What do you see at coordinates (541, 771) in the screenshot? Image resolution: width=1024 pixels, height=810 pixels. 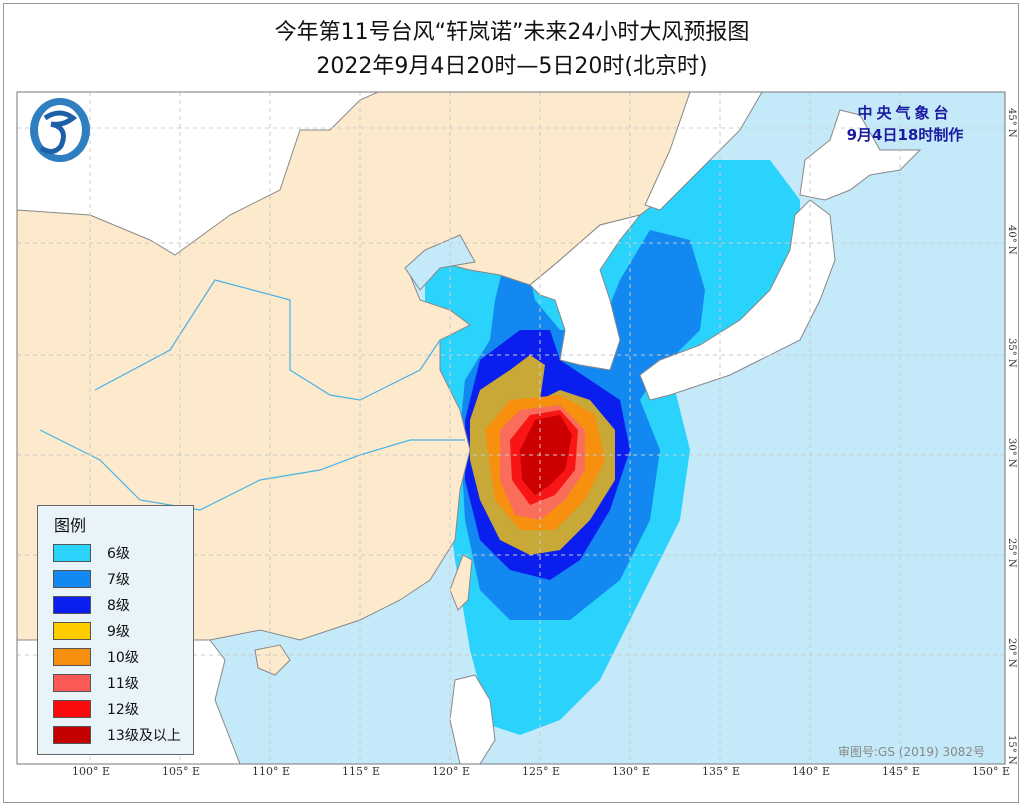 I see `longitude-label: 125° E` at bounding box center [541, 771].